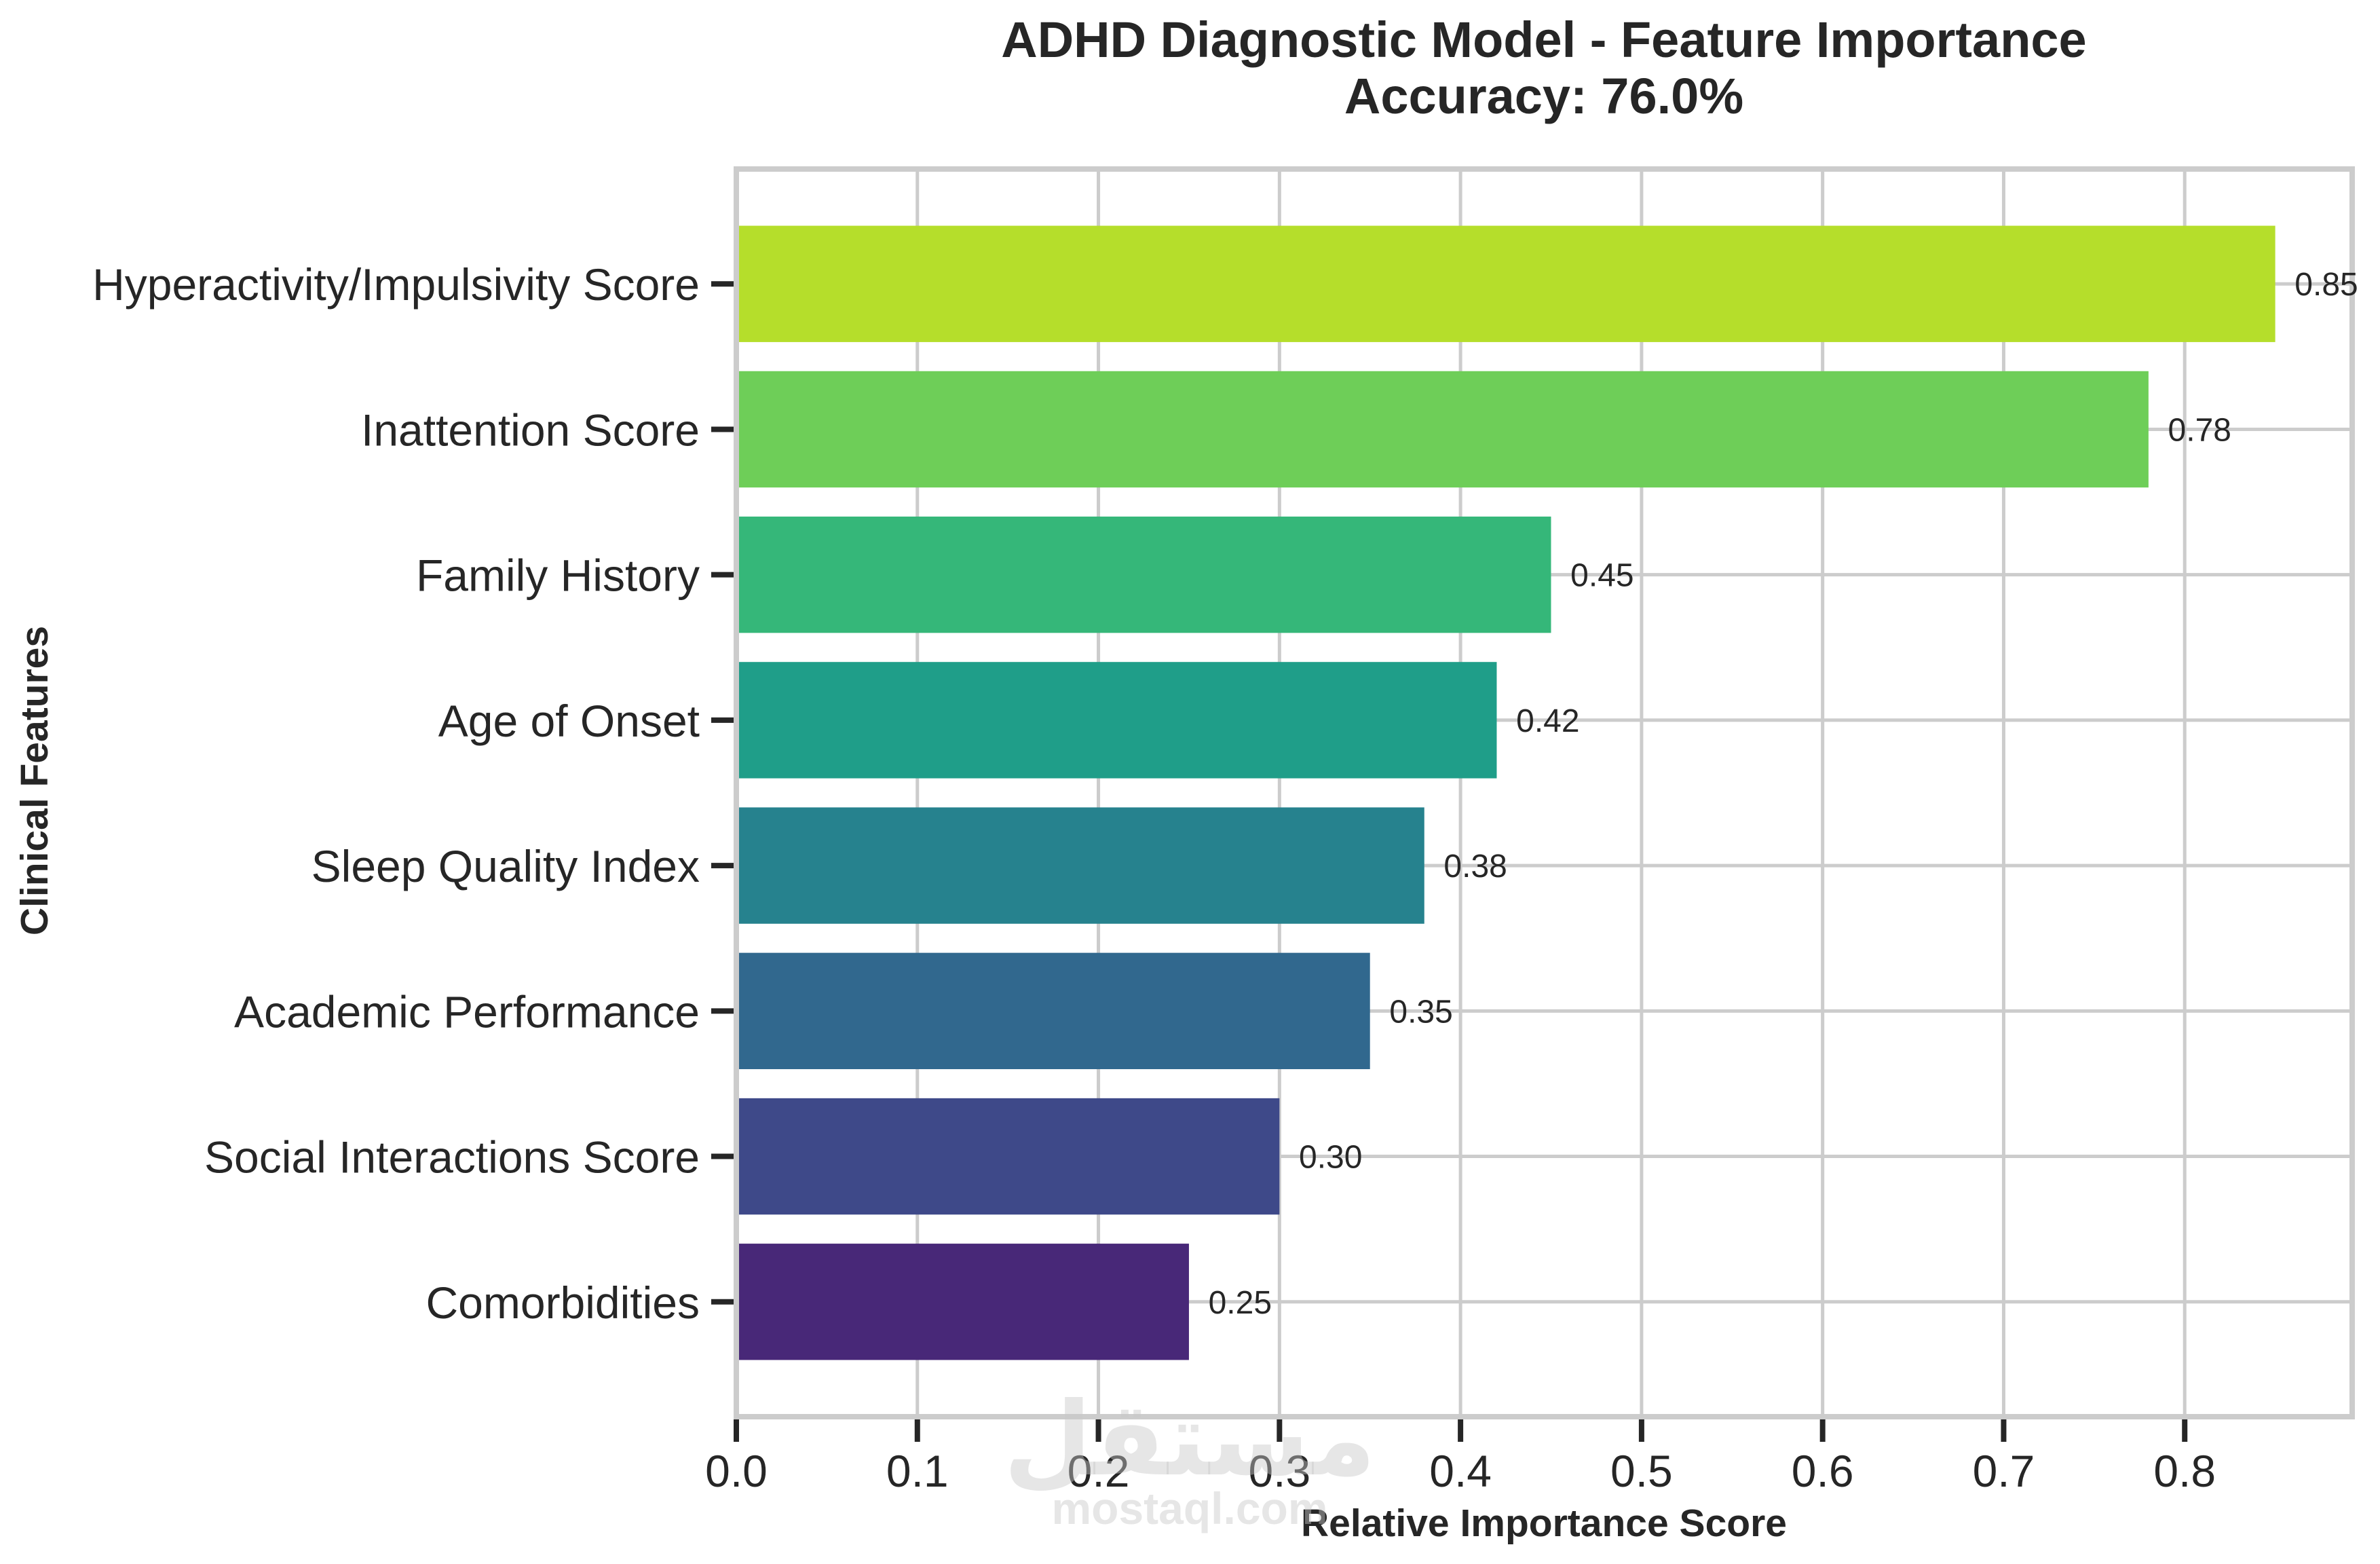  Describe the element at coordinates (1460, 1471) in the screenshot. I see `x-tick-label: 0.4` at that location.